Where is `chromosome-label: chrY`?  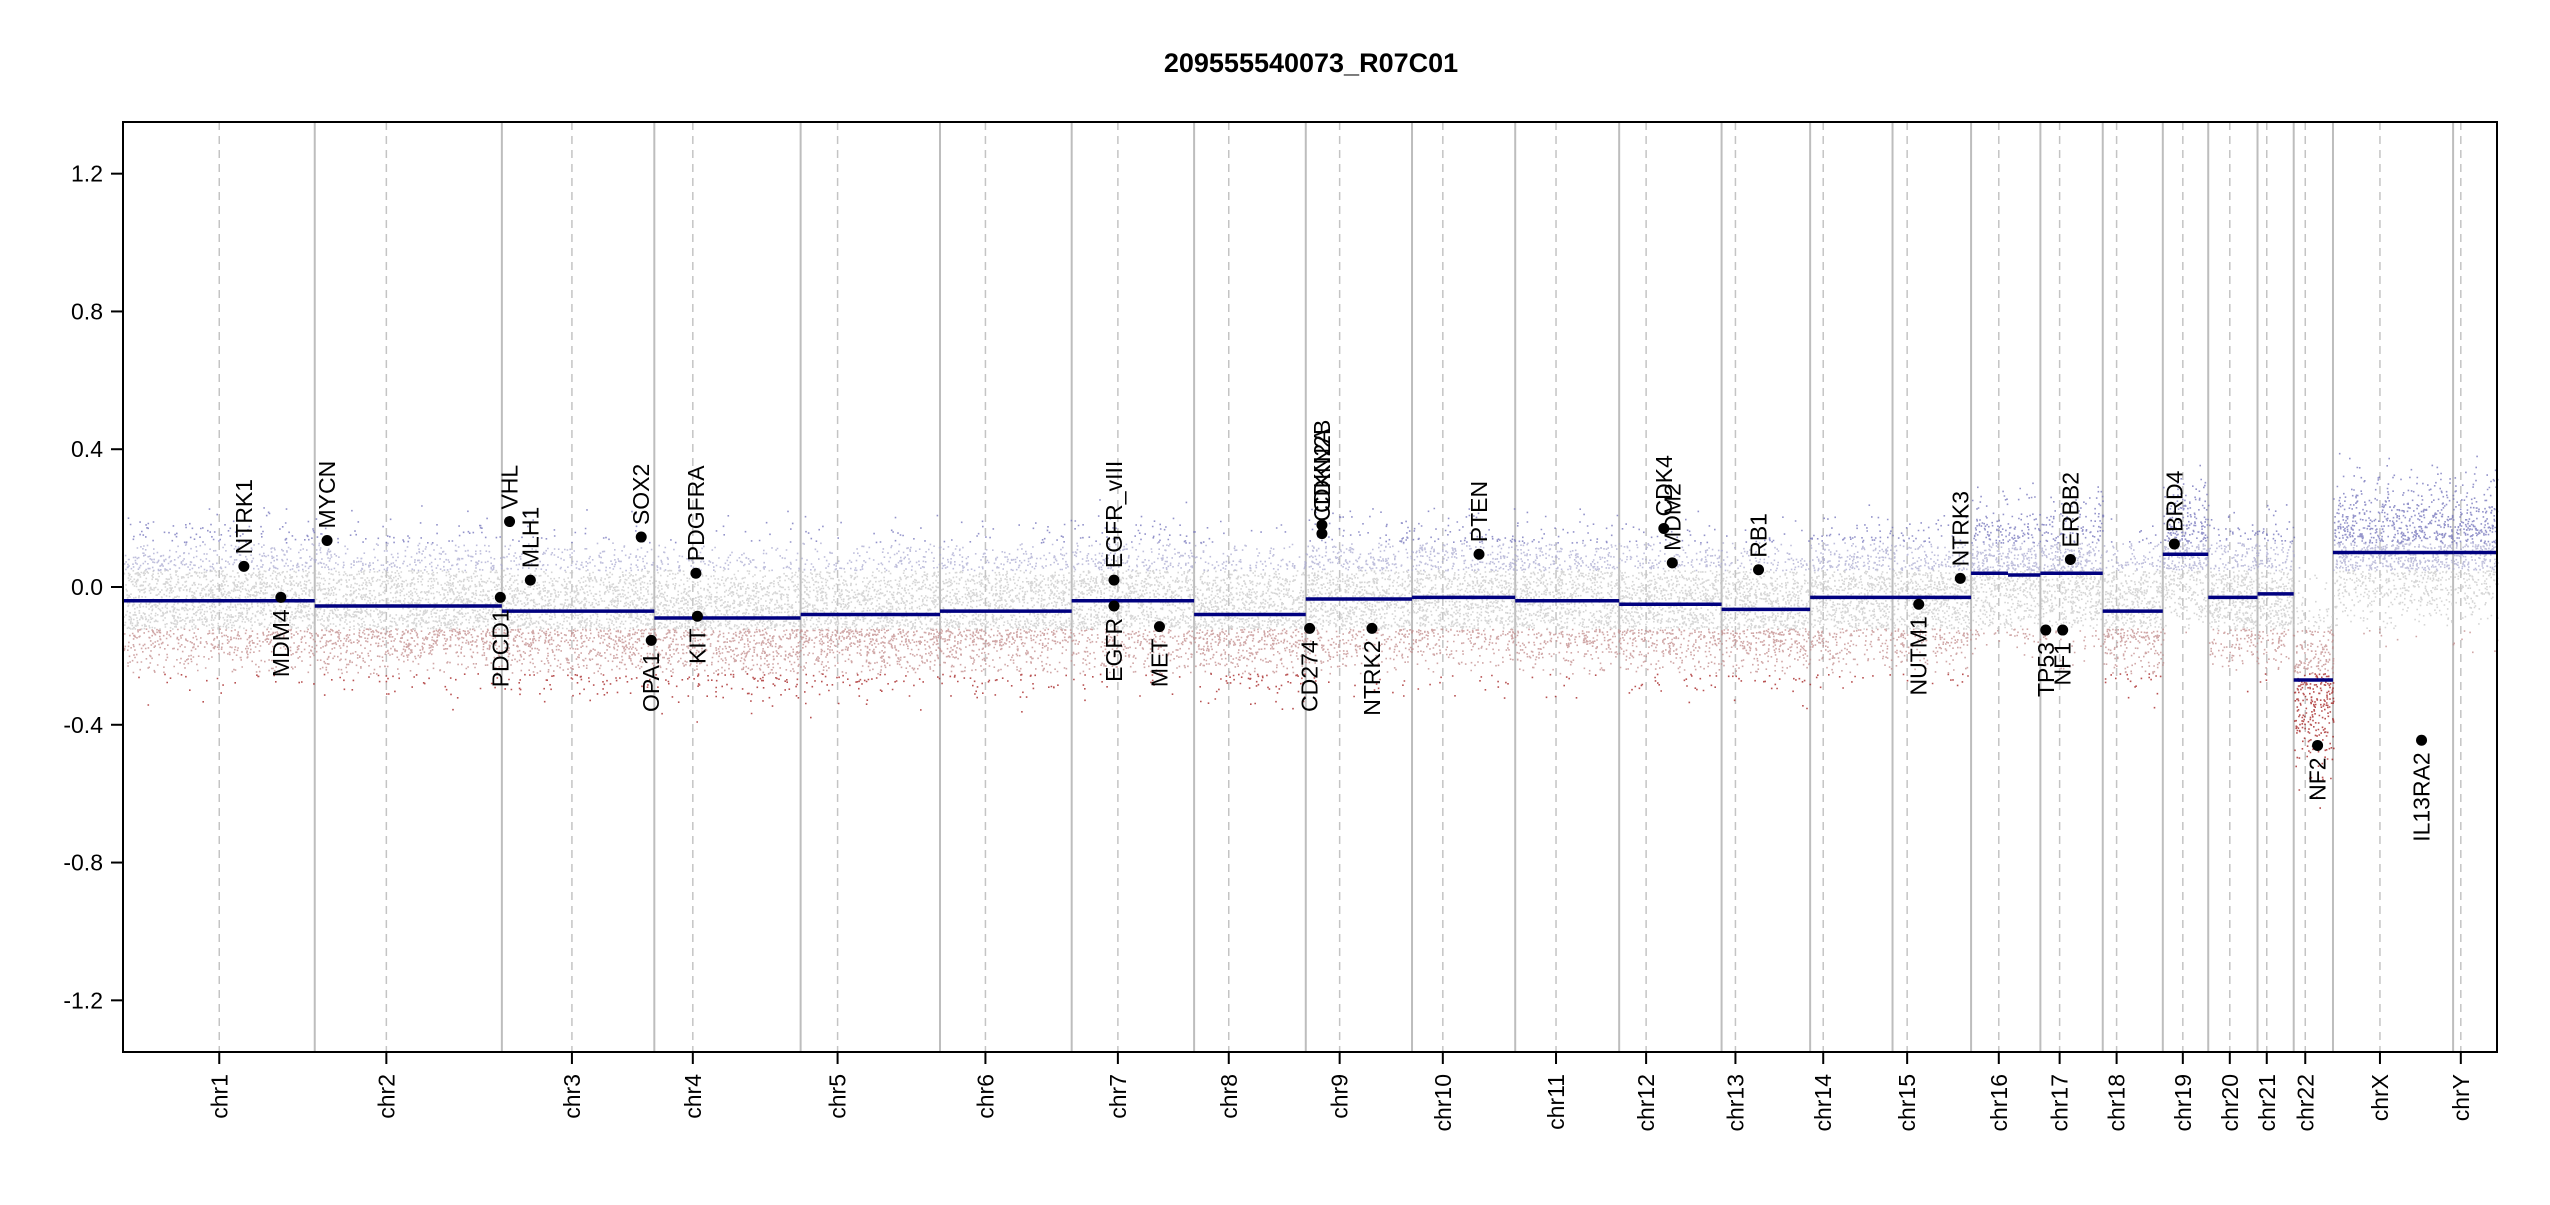
chromosome-label: chrY is located at coordinates (2461, 1097).